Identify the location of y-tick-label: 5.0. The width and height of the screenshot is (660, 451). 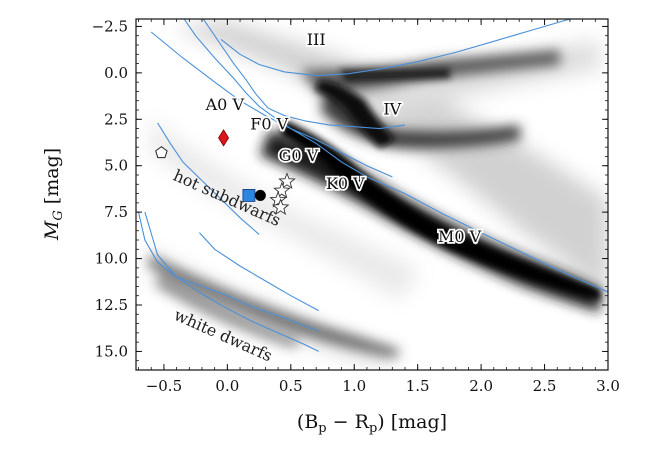
(116, 166).